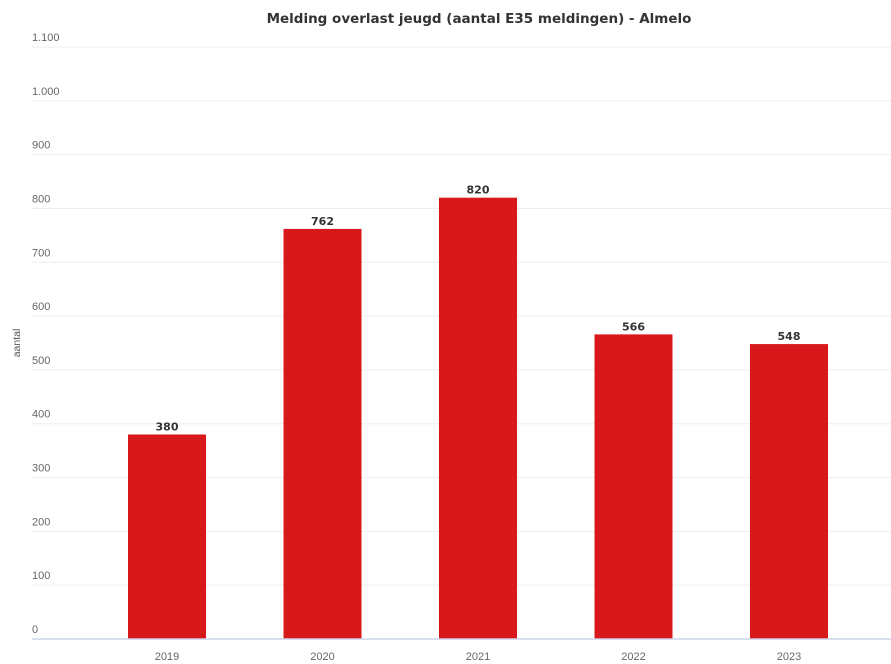  Describe the element at coordinates (167, 657) in the screenshot. I see `x-tick-label: 2019` at that location.